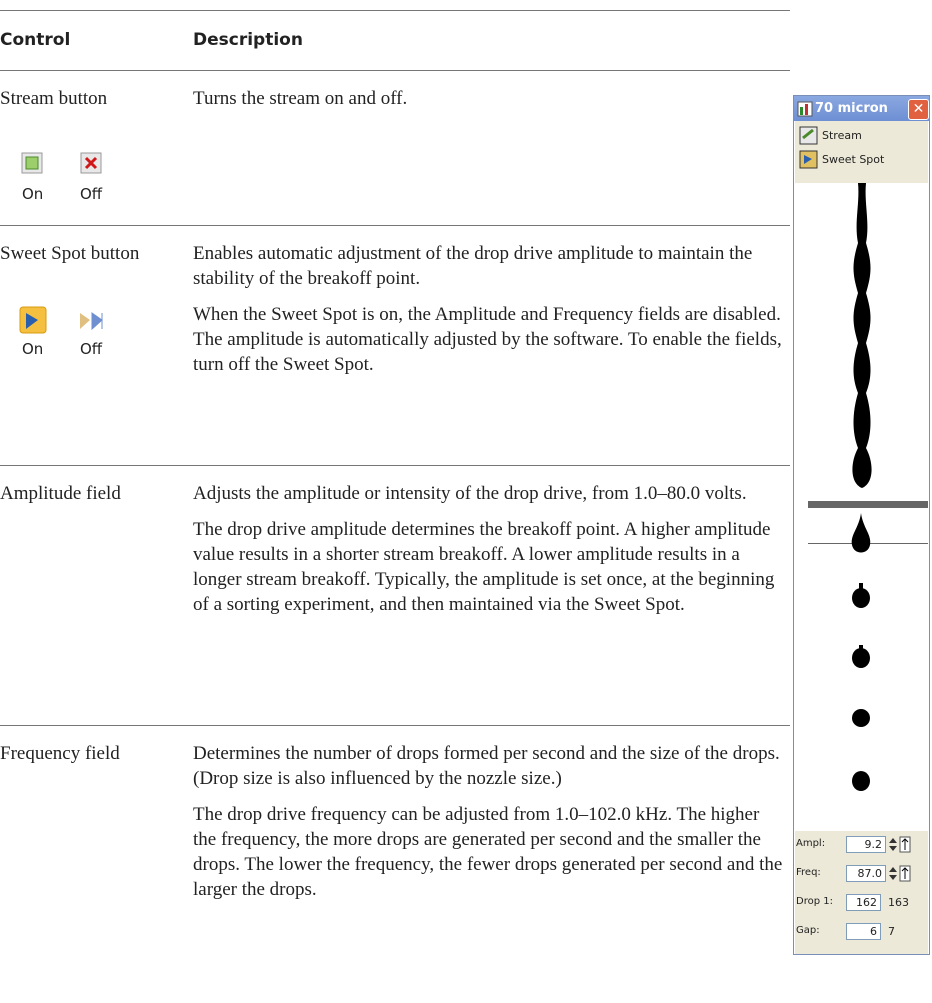 The height and width of the screenshot is (1003, 932). I want to click on description: Turns the stream on and off., so click(489, 104).